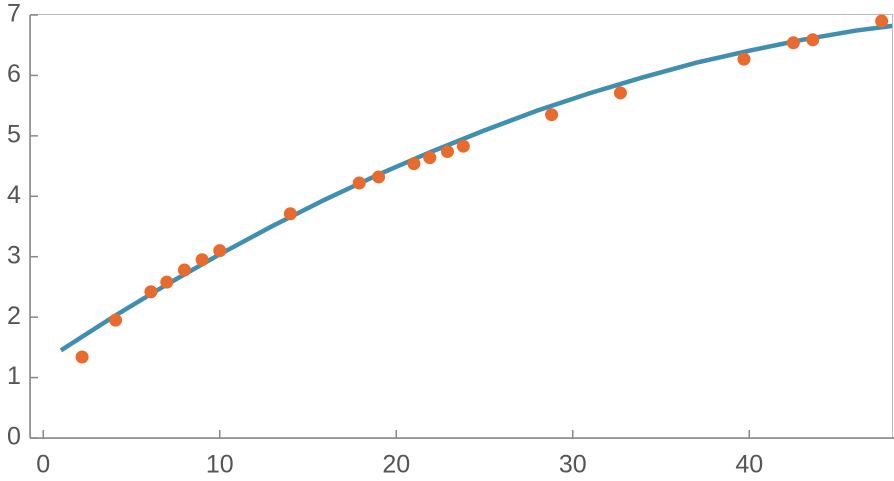 The width and height of the screenshot is (894, 481). Describe the element at coordinates (14, 255) in the screenshot. I see `y-tick-label: 3` at that location.